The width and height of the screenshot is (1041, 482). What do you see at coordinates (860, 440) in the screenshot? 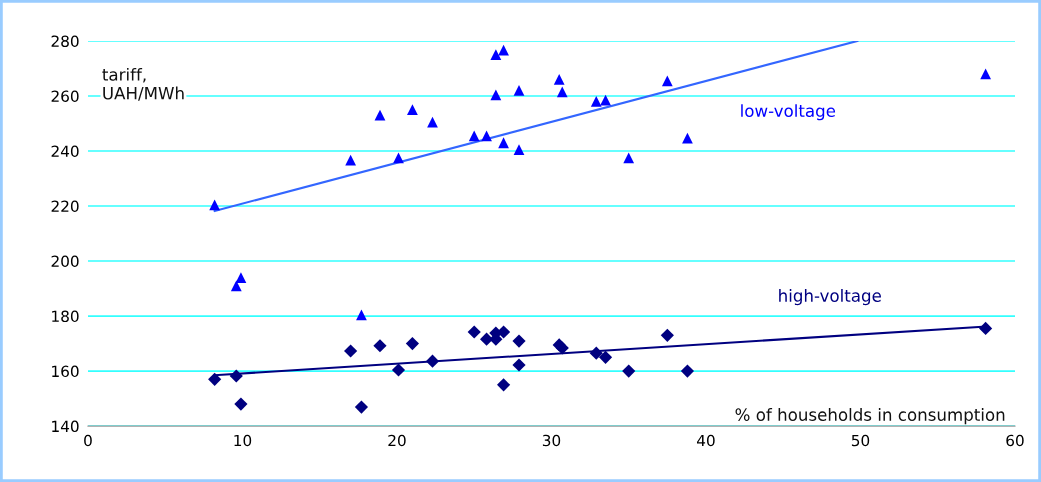
I see `x-tick-label: 50` at bounding box center [860, 440].